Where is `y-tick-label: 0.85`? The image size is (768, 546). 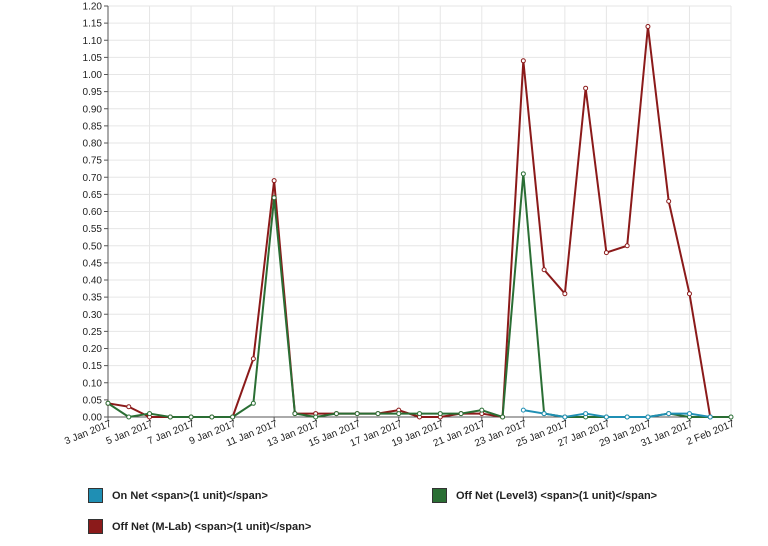 y-tick-label: 0.85 is located at coordinates (93, 126).